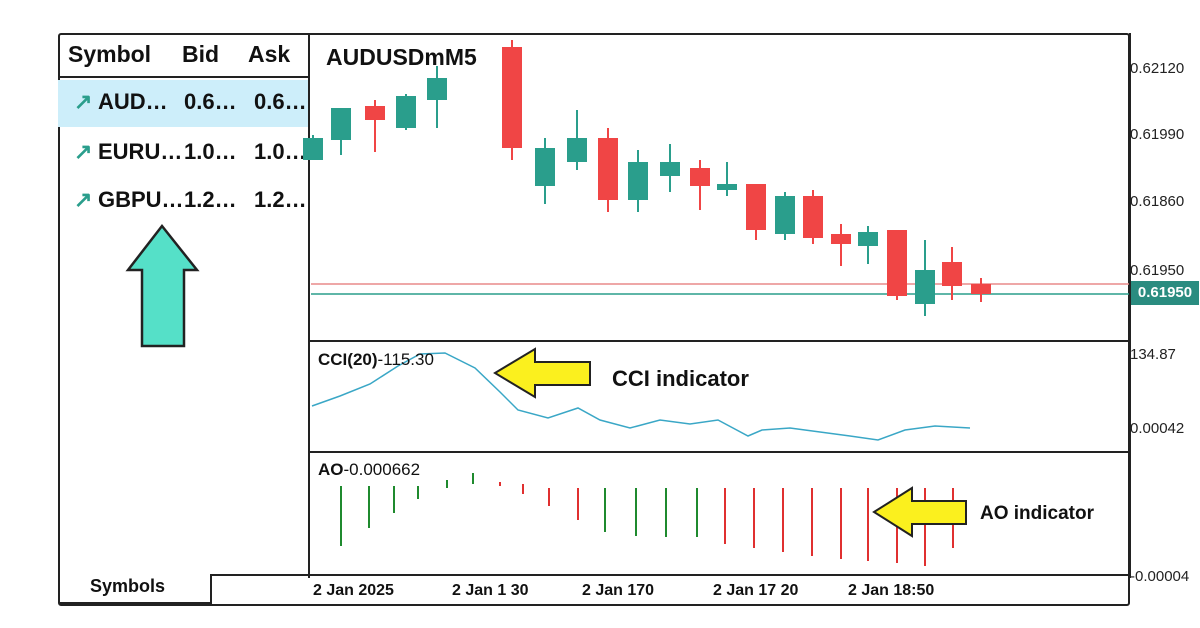  I want to click on bid-column-header: Bid, so click(201, 54).